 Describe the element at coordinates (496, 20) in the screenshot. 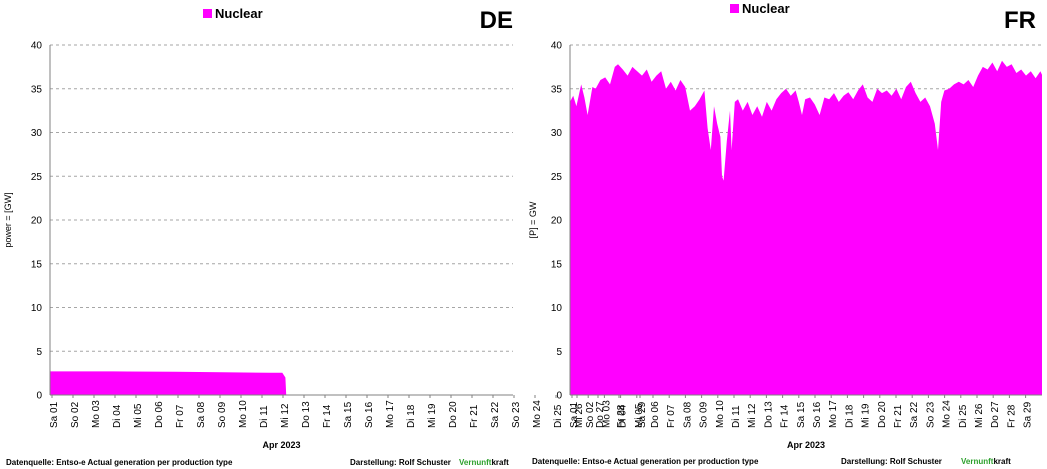

I see `chart-title: DE` at that location.